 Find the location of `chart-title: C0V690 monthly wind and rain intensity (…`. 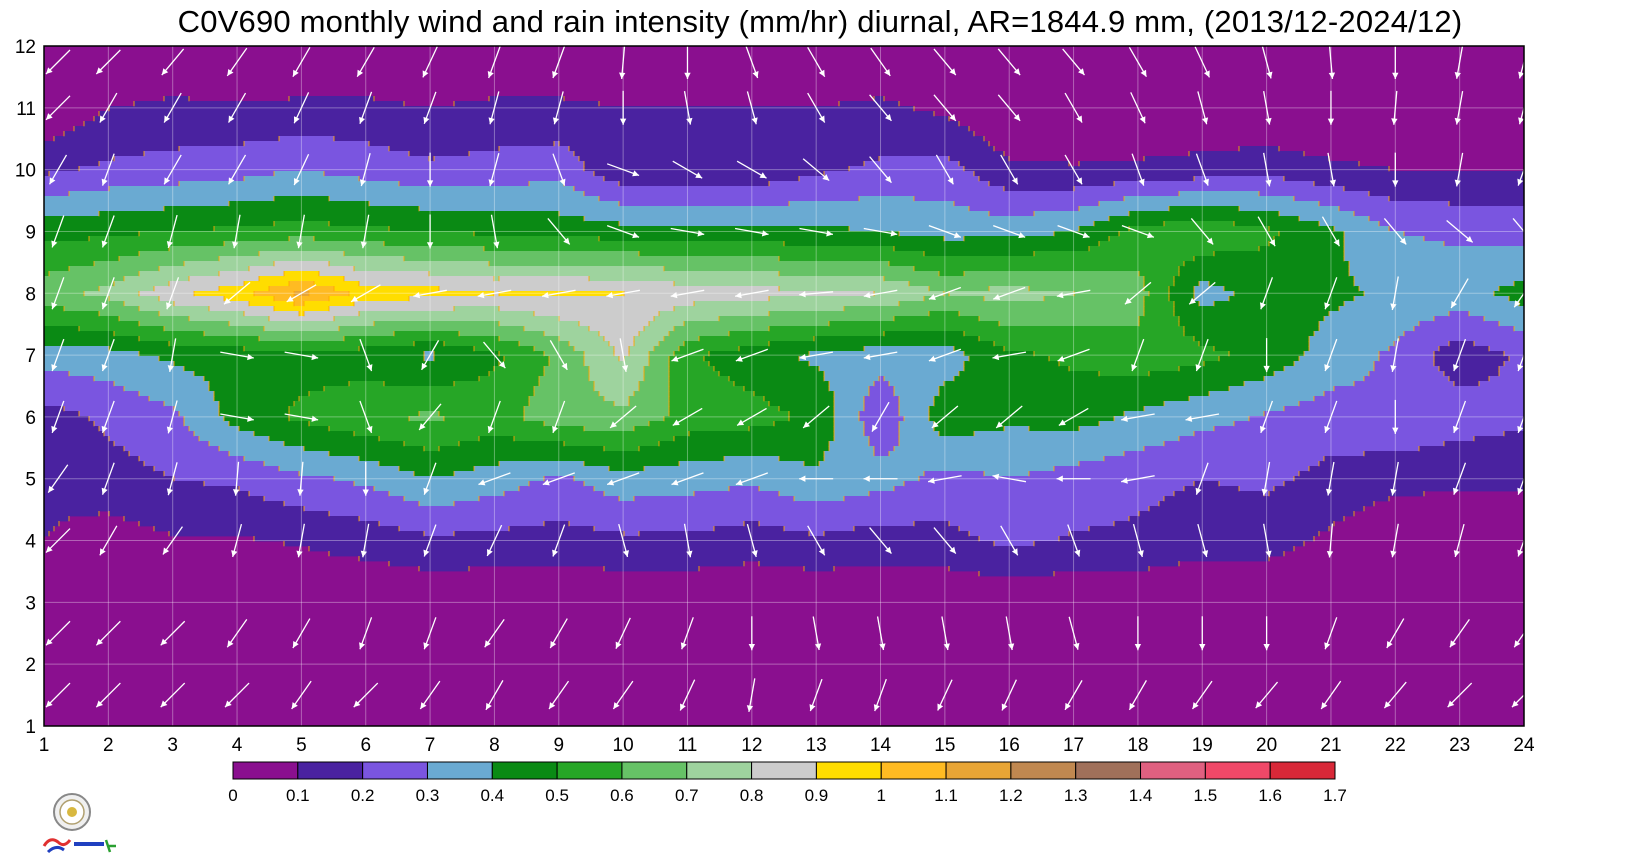

chart-title: C0V690 monthly wind and rain intensity (… is located at coordinates (820, 22).